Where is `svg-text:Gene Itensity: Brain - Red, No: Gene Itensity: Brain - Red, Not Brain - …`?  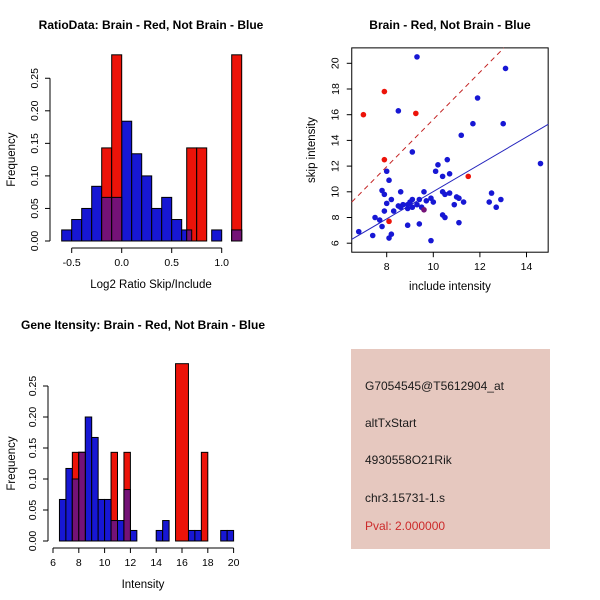 svg-text:Gene Itensity: Brain - Red, No: Gene Itensity: Brain - Red, Not Brain - … is located at coordinates (143, 325).